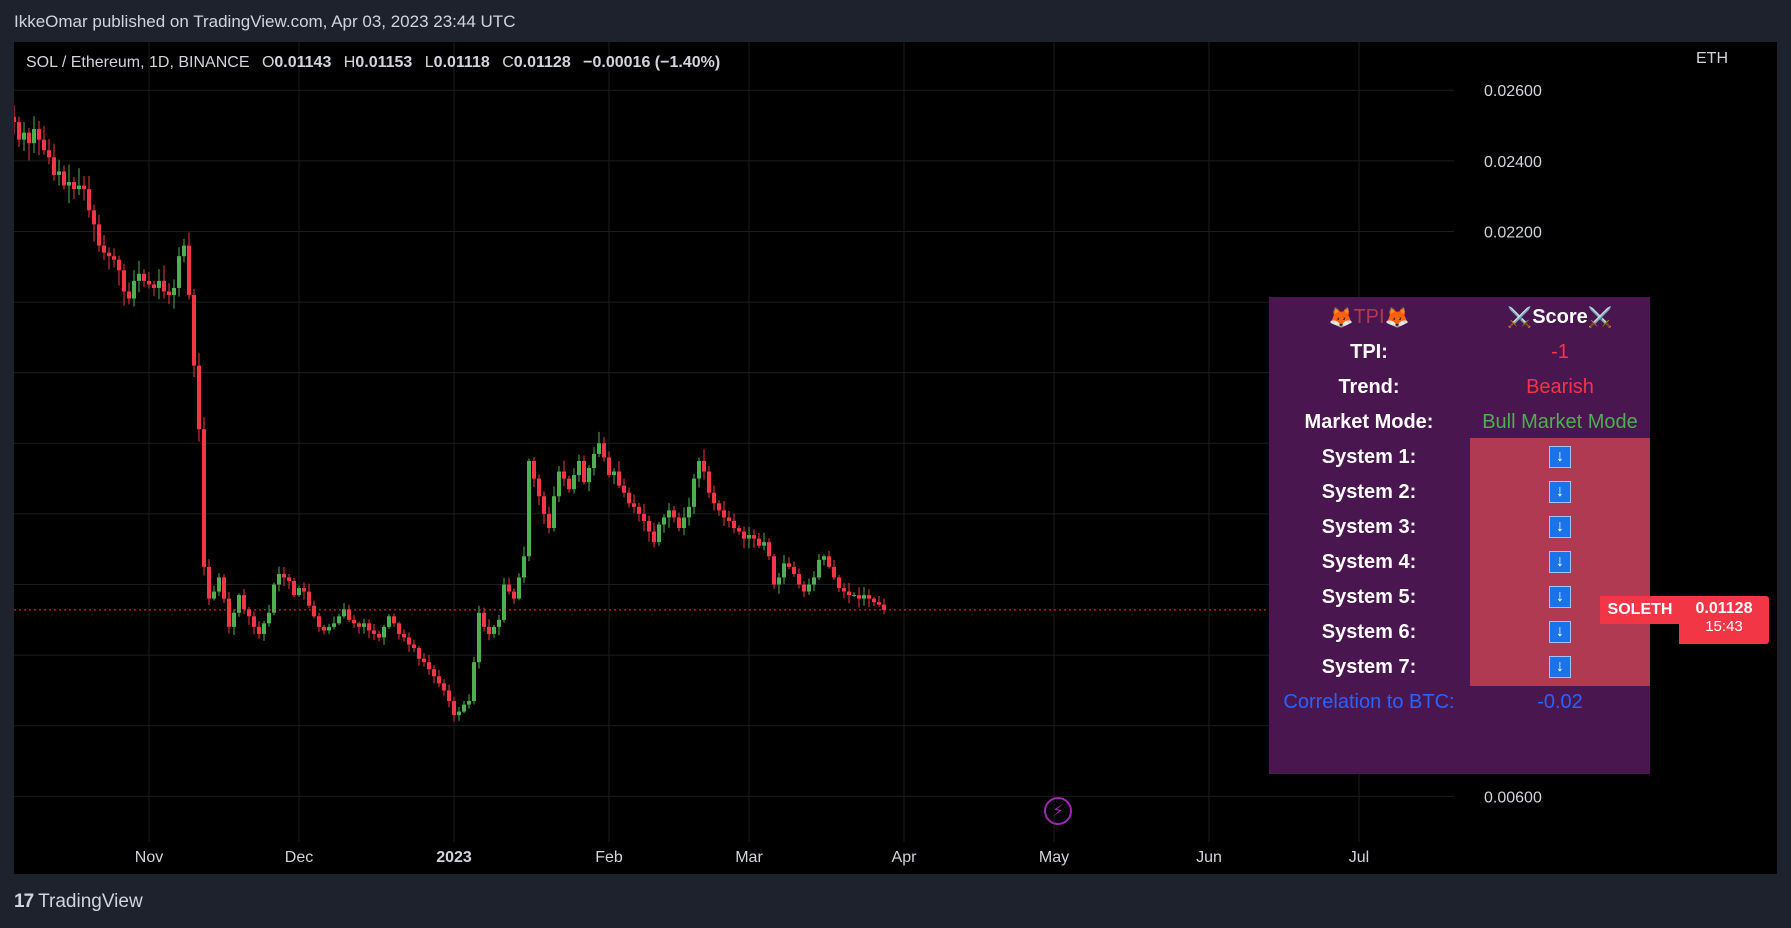 This screenshot has width=1791, height=928. I want to click on system-label: System 1:, so click(1369, 456).